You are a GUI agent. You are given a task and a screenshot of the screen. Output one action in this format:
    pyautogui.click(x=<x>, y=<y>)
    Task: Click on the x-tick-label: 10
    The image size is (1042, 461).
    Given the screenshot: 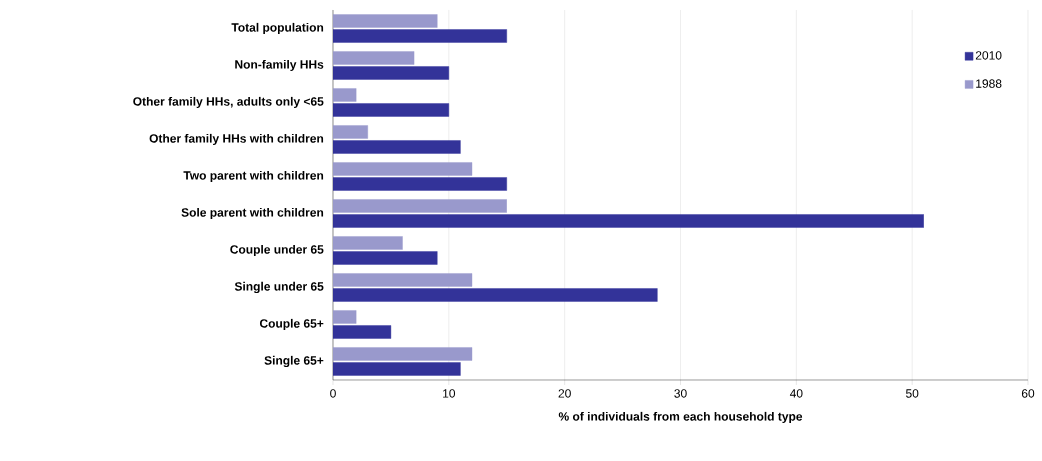 What is the action you would take?
    pyautogui.click(x=449, y=393)
    